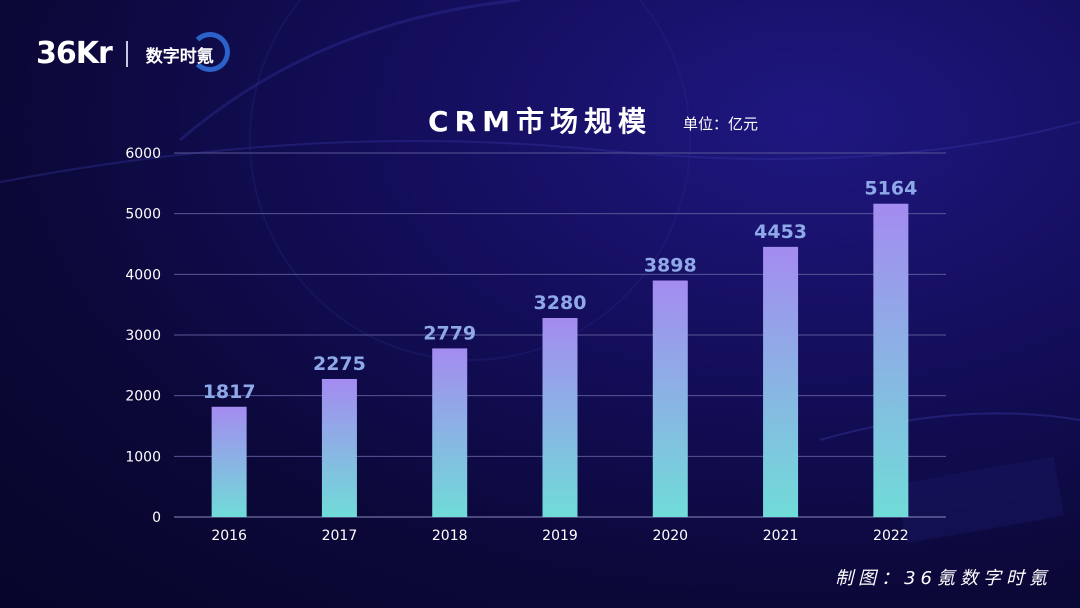 The height and width of the screenshot is (608, 1080). I want to click on chart-title-wrap: CRM市场规模, so click(540, 120).